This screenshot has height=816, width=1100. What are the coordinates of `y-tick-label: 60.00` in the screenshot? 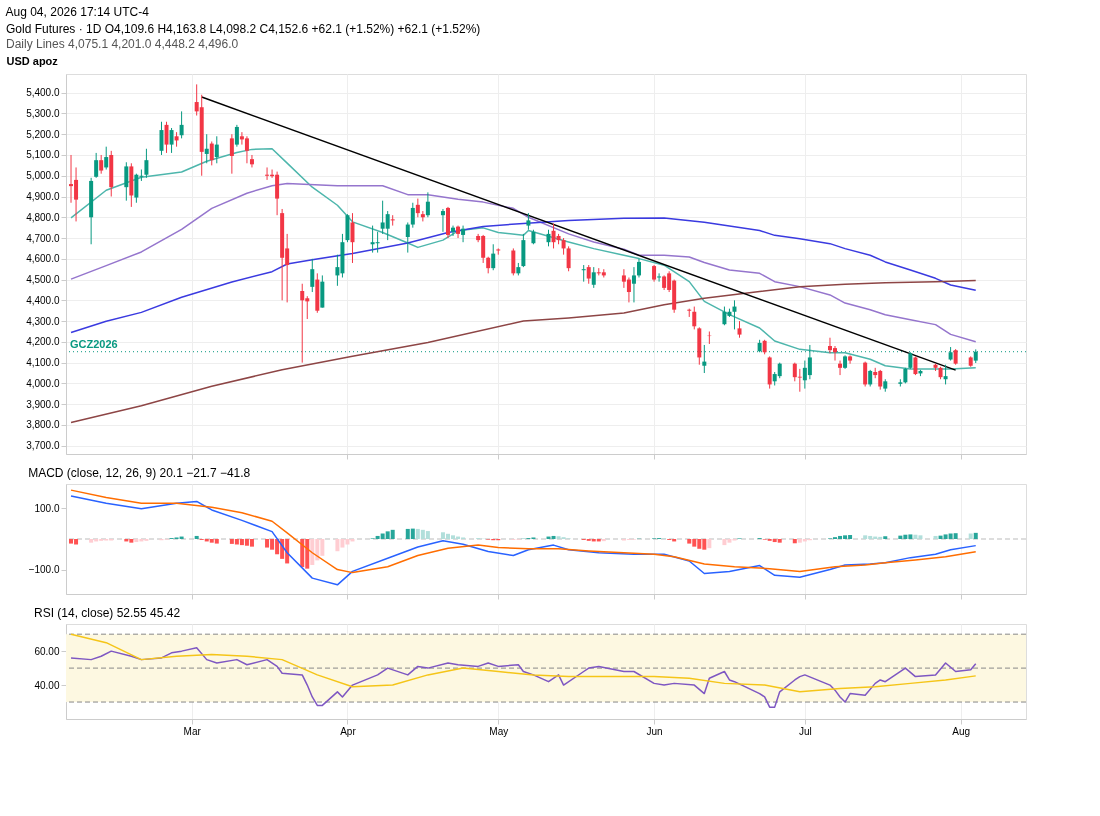 It's located at (47, 651).